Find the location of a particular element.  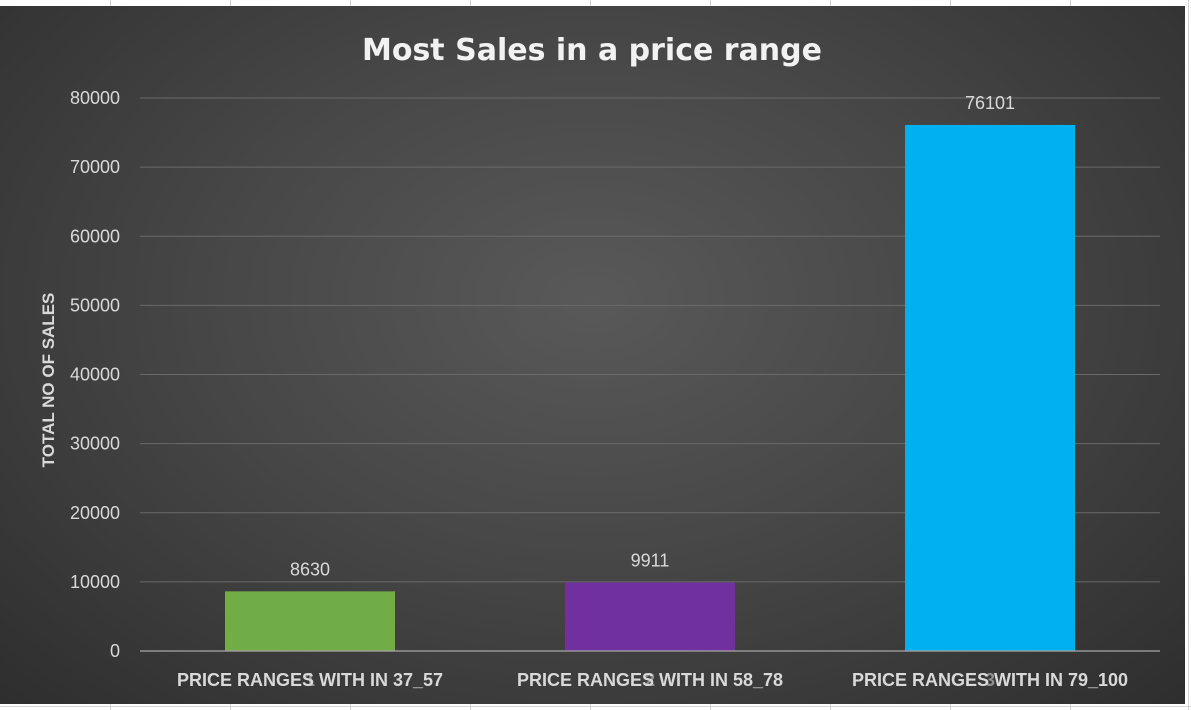

x-category-number: 2 is located at coordinates (650, 680).